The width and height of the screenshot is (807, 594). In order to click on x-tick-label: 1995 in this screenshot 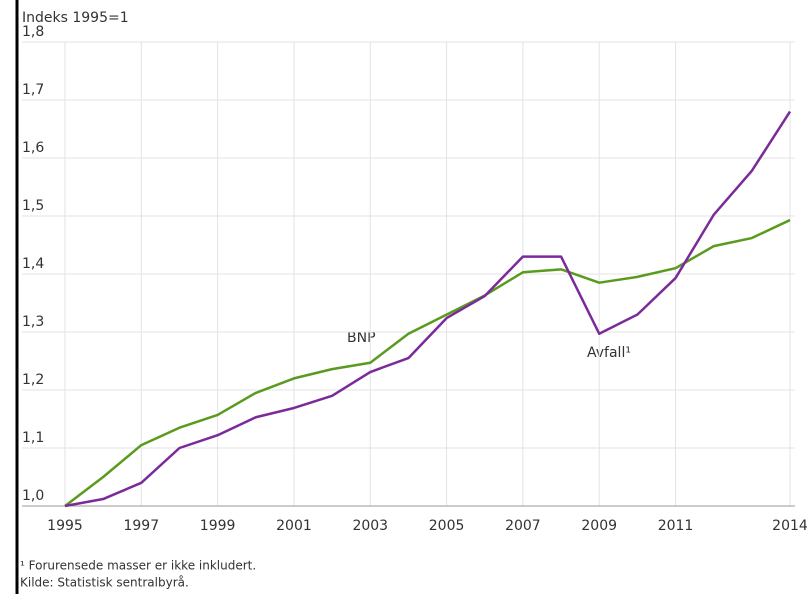, I will do `click(65, 526)`.